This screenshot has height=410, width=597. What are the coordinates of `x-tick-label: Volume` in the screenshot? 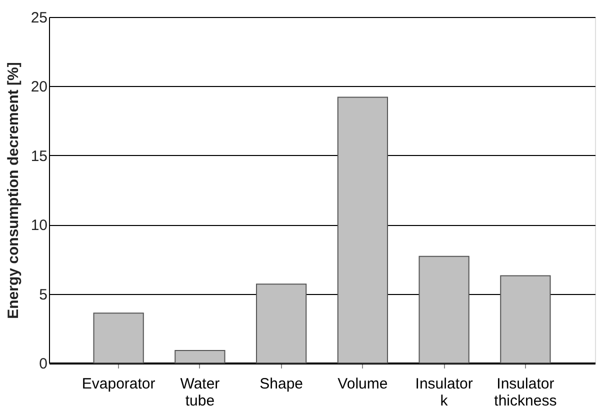 It's located at (363, 384).